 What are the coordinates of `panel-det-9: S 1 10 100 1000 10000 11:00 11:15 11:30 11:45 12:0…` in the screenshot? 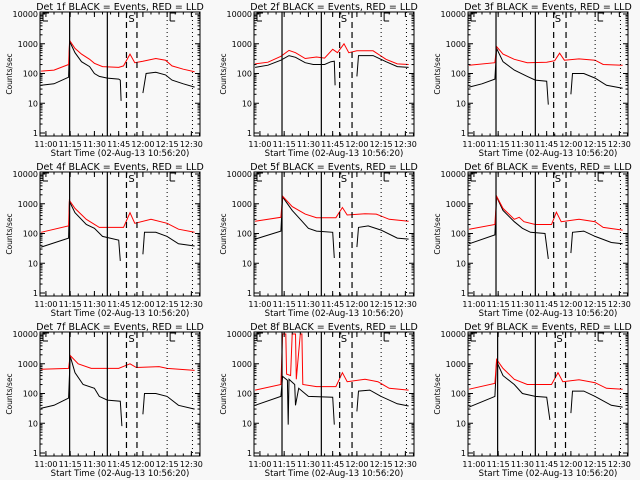 It's located at (532, 400).